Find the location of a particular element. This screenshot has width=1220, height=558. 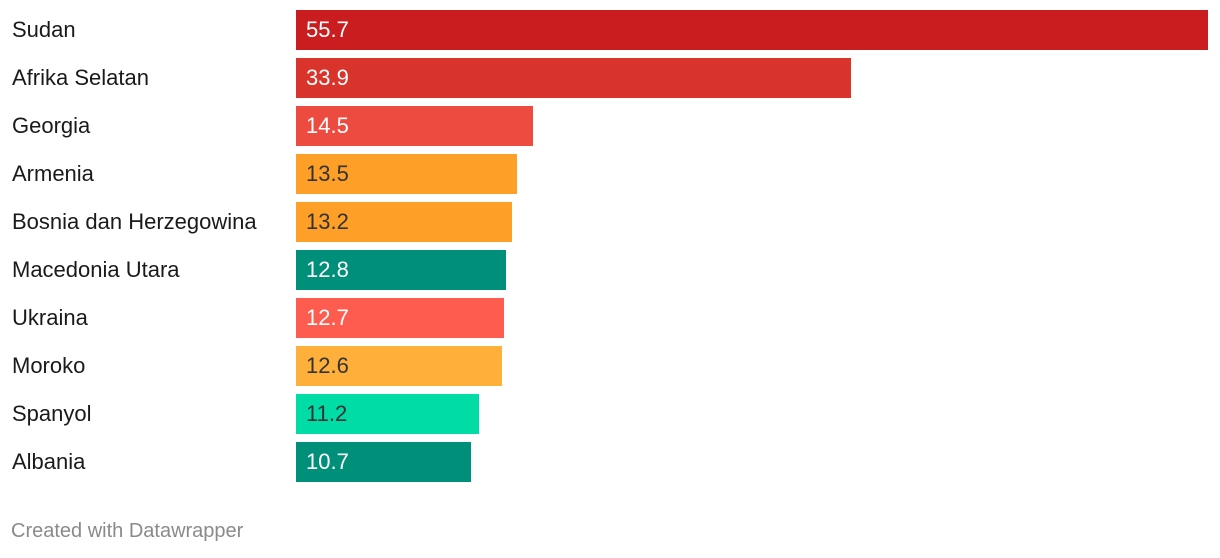

category-label: Spanyol is located at coordinates (52, 413).